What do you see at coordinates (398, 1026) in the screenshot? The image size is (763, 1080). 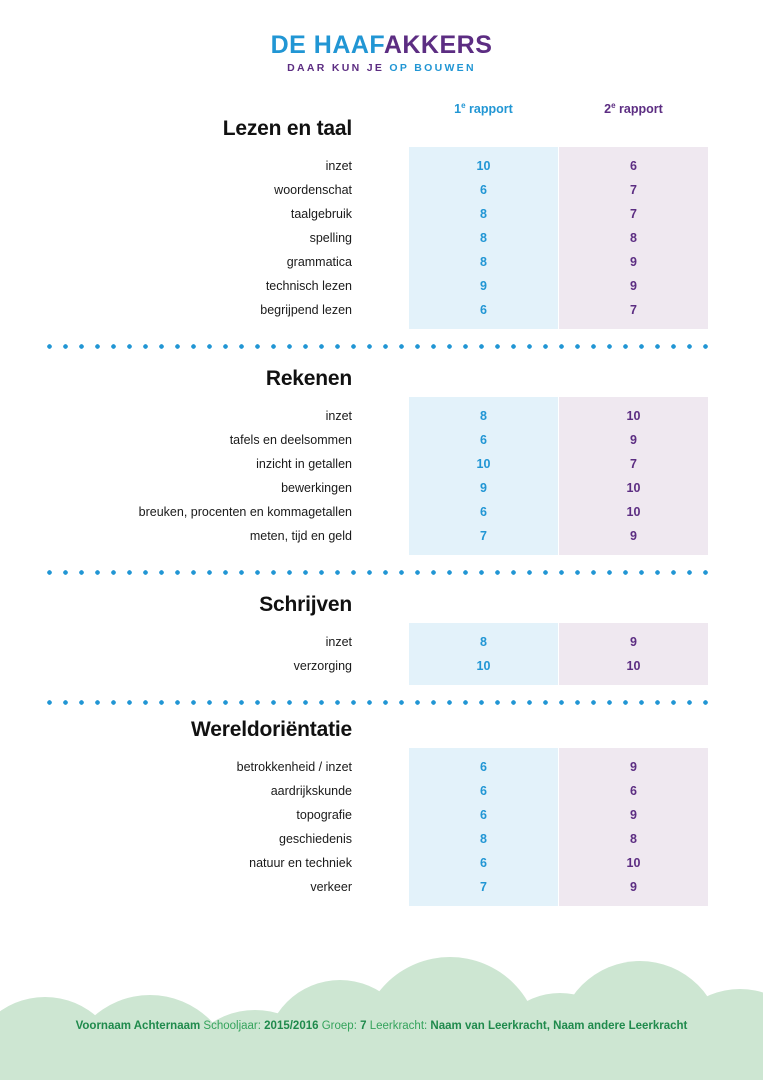 I see `footer-leerkracht-label: Leerkracht:` at bounding box center [398, 1026].